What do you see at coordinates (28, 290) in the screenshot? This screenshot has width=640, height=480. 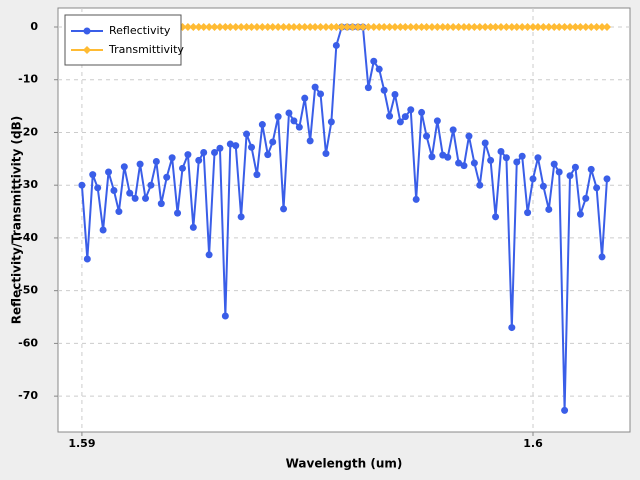 I see `y-tick-label: -50` at bounding box center [28, 290].